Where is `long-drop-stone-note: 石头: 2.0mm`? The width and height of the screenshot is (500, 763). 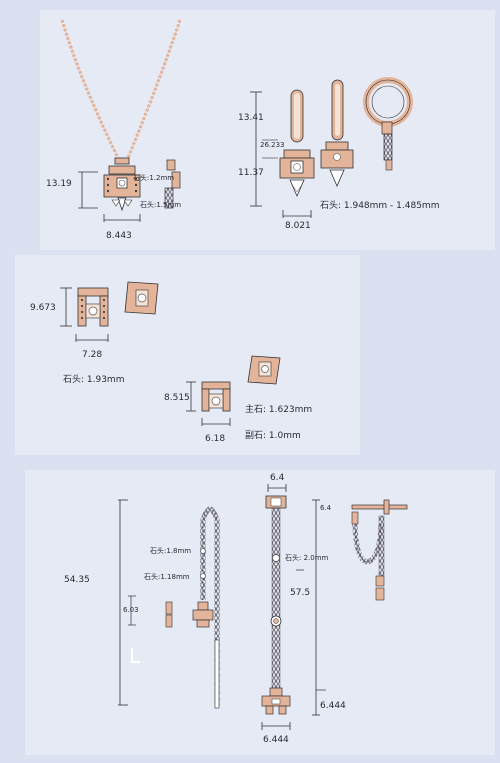 long-drop-stone-note: 石头: 2.0mm is located at coordinates (307, 557).